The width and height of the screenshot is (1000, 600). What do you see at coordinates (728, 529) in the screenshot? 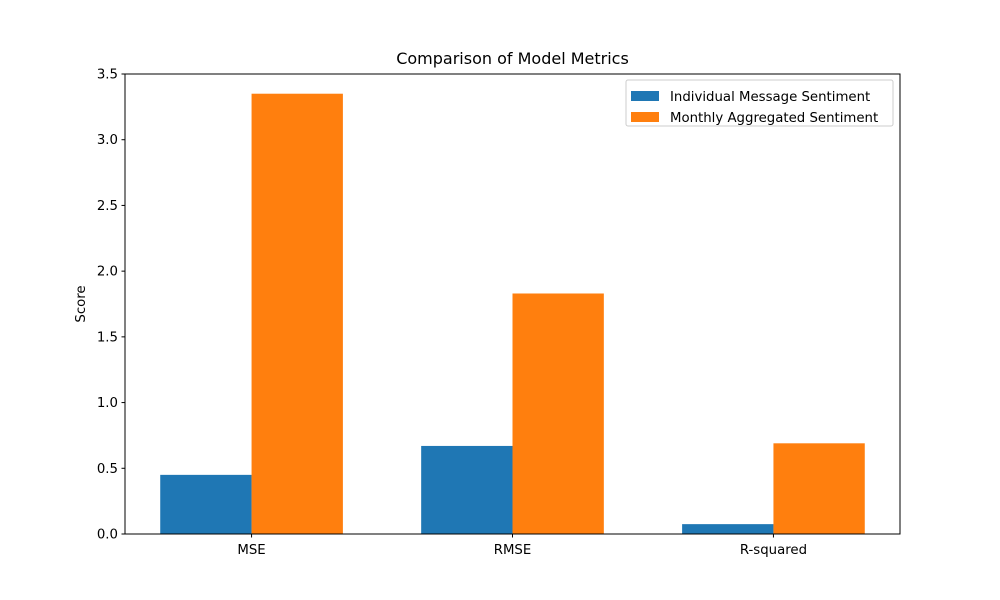
I see `bar-individual-r-squared` at bounding box center [728, 529].